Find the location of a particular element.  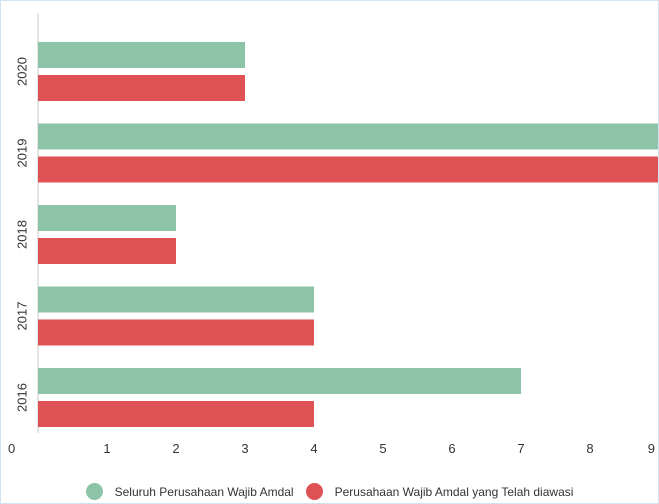

x-tick-label-1: 1 is located at coordinates (106, 448).